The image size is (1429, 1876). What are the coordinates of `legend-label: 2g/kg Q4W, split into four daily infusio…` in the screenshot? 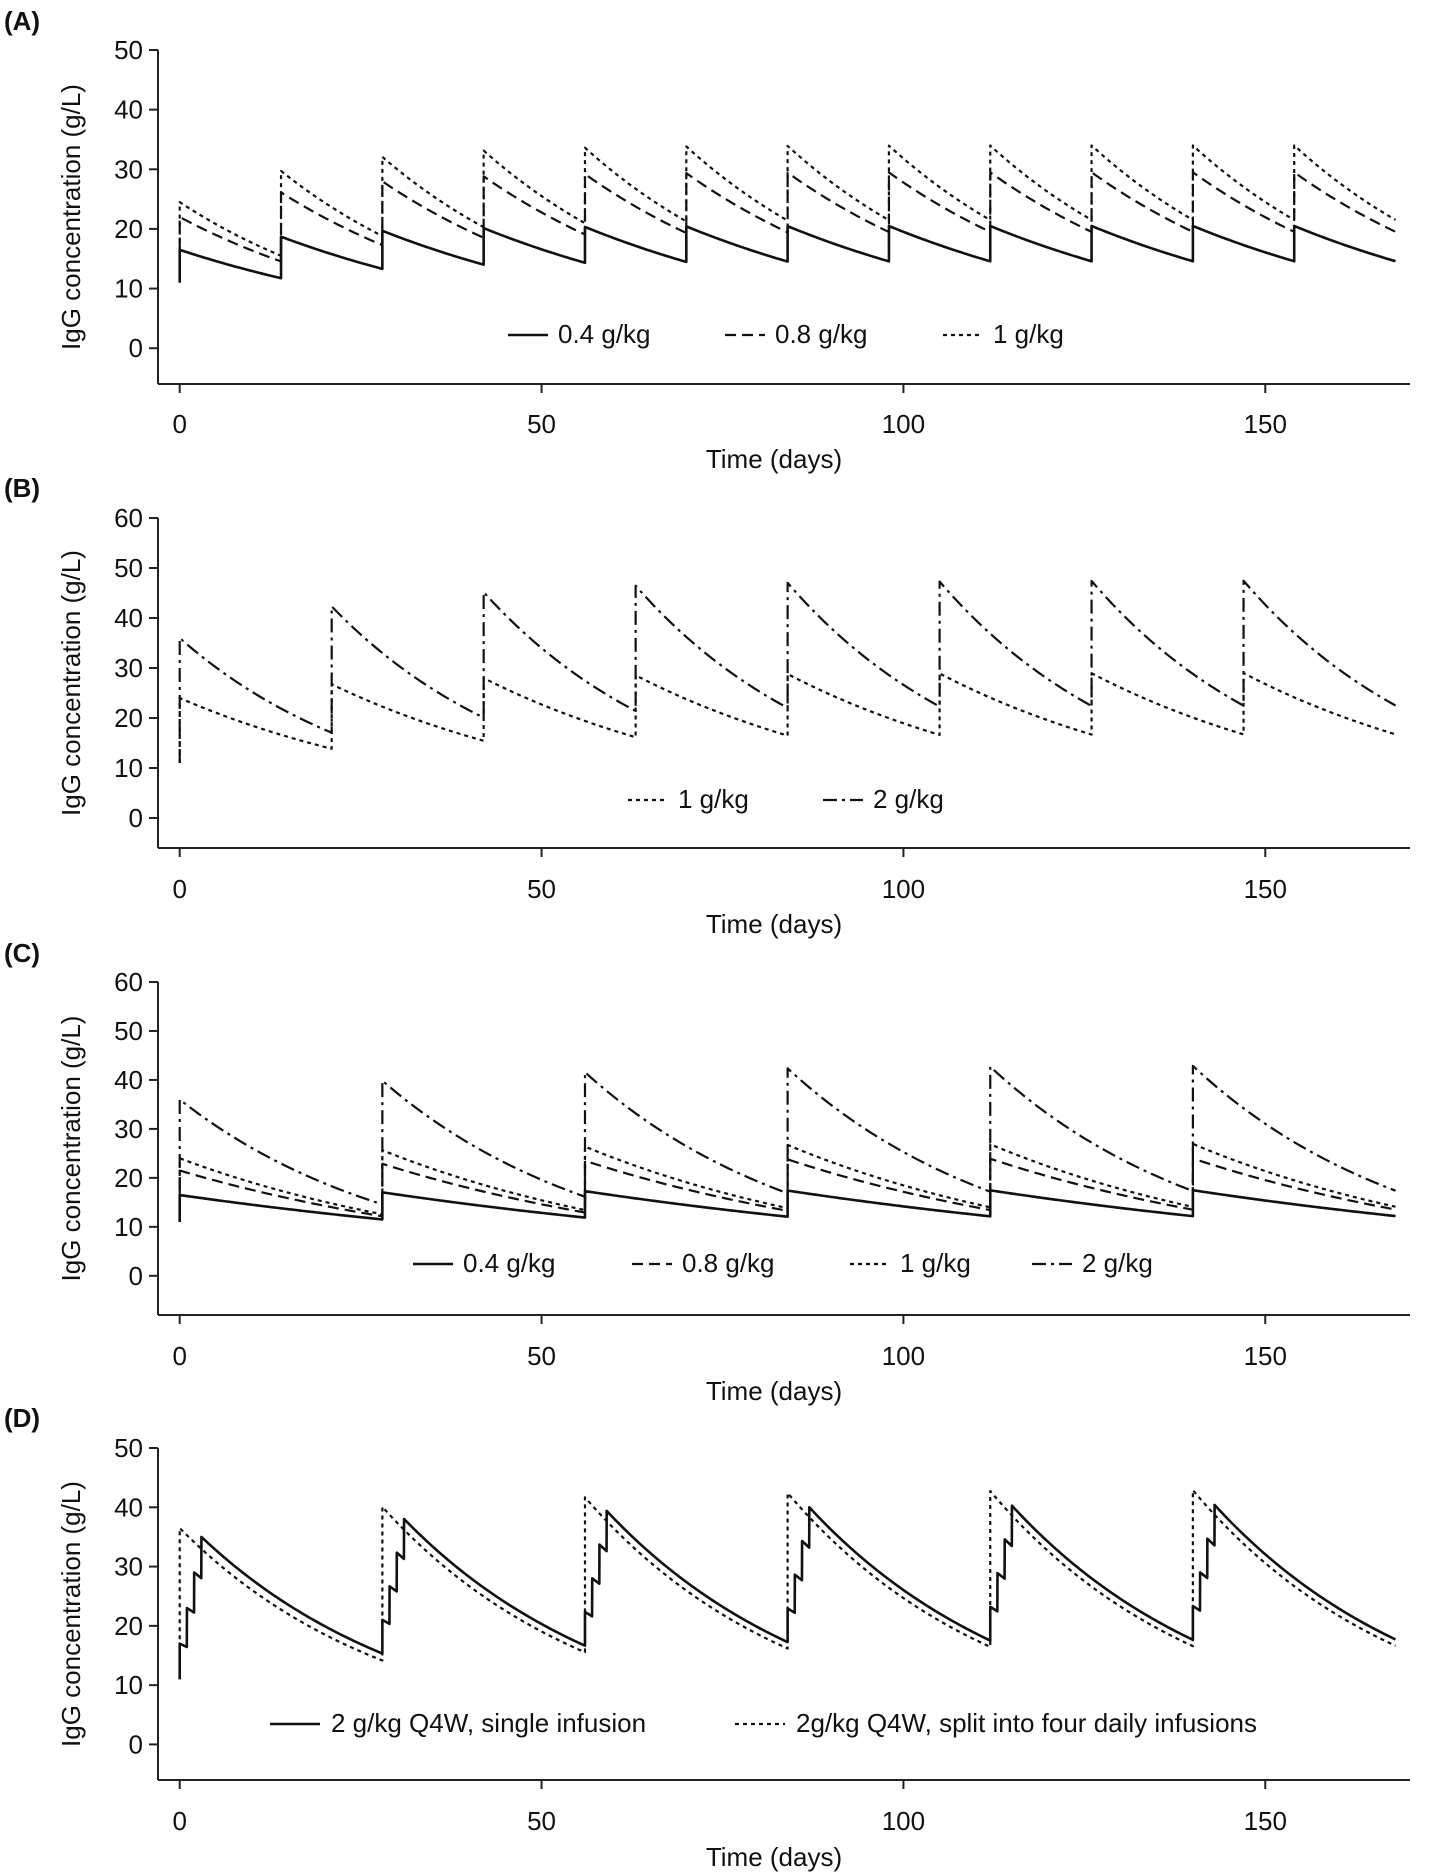 It's located at (1026, 1723).